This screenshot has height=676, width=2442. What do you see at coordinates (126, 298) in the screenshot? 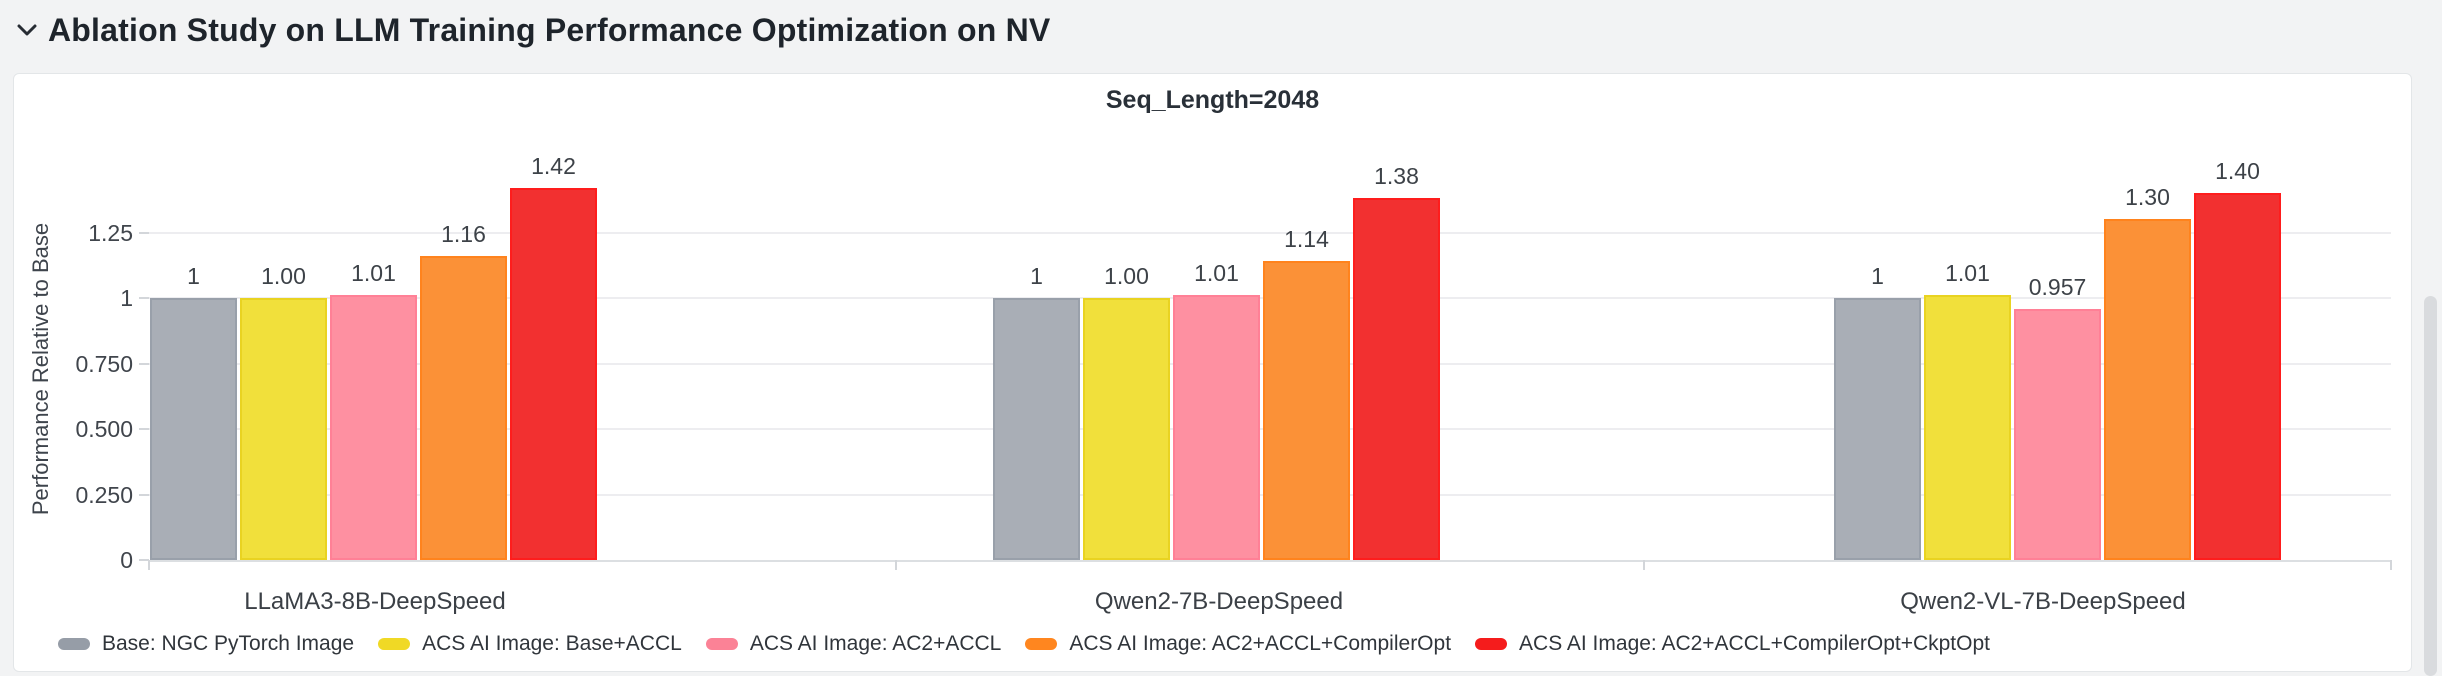
I see `y-tick-label: 1` at bounding box center [126, 298].